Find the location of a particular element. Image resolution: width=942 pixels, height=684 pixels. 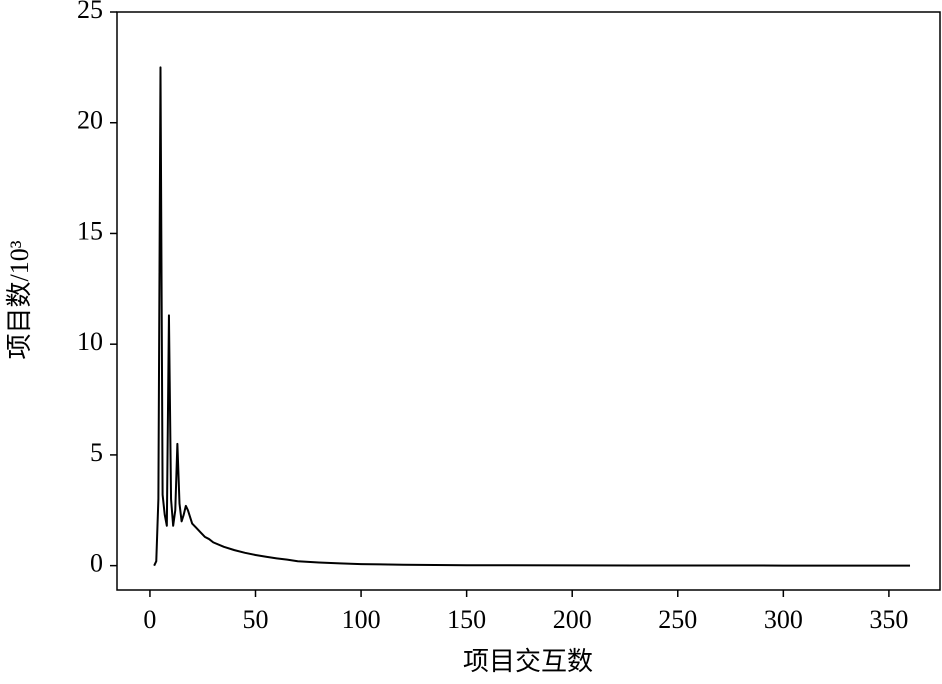

x-axis-label: 项目交互数 is located at coordinates (528, 661).